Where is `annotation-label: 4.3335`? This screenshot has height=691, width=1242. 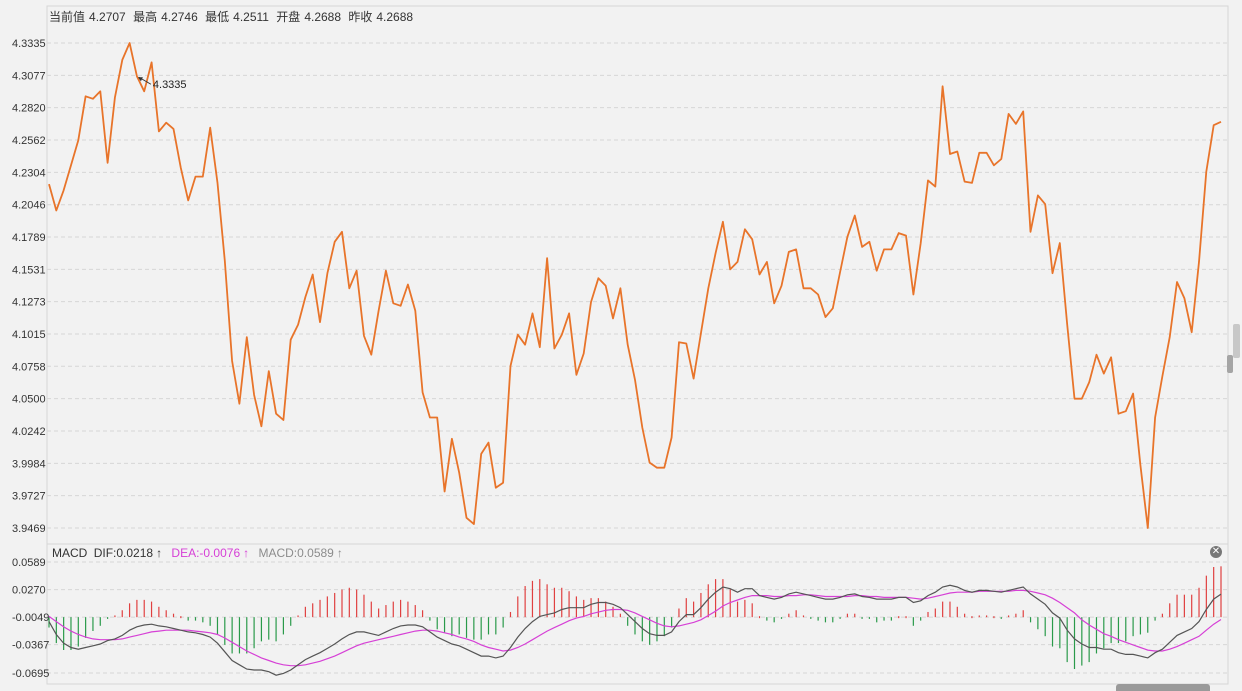
annotation-label: 4.3335 is located at coordinates (170, 85).